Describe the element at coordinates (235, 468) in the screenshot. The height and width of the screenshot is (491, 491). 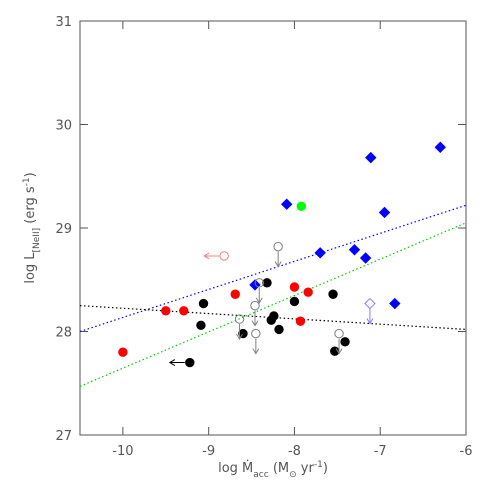
I see `x-title-main: log Ṁ` at that location.